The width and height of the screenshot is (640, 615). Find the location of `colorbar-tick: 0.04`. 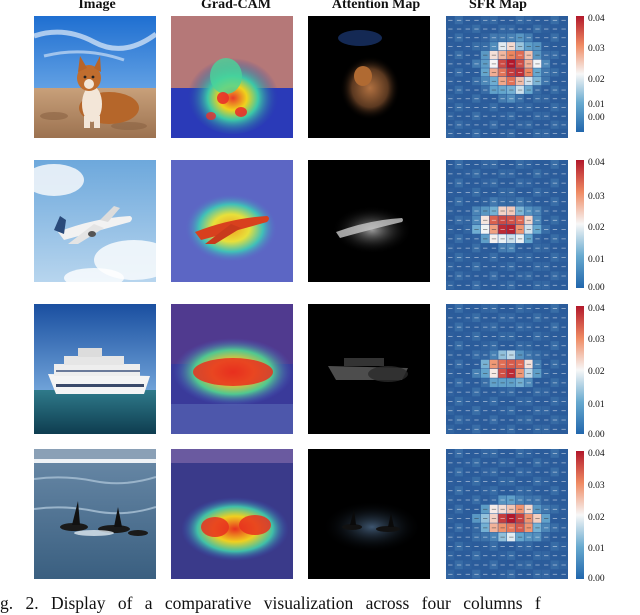

colorbar-tick: 0.04 is located at coordinates (596, 454).